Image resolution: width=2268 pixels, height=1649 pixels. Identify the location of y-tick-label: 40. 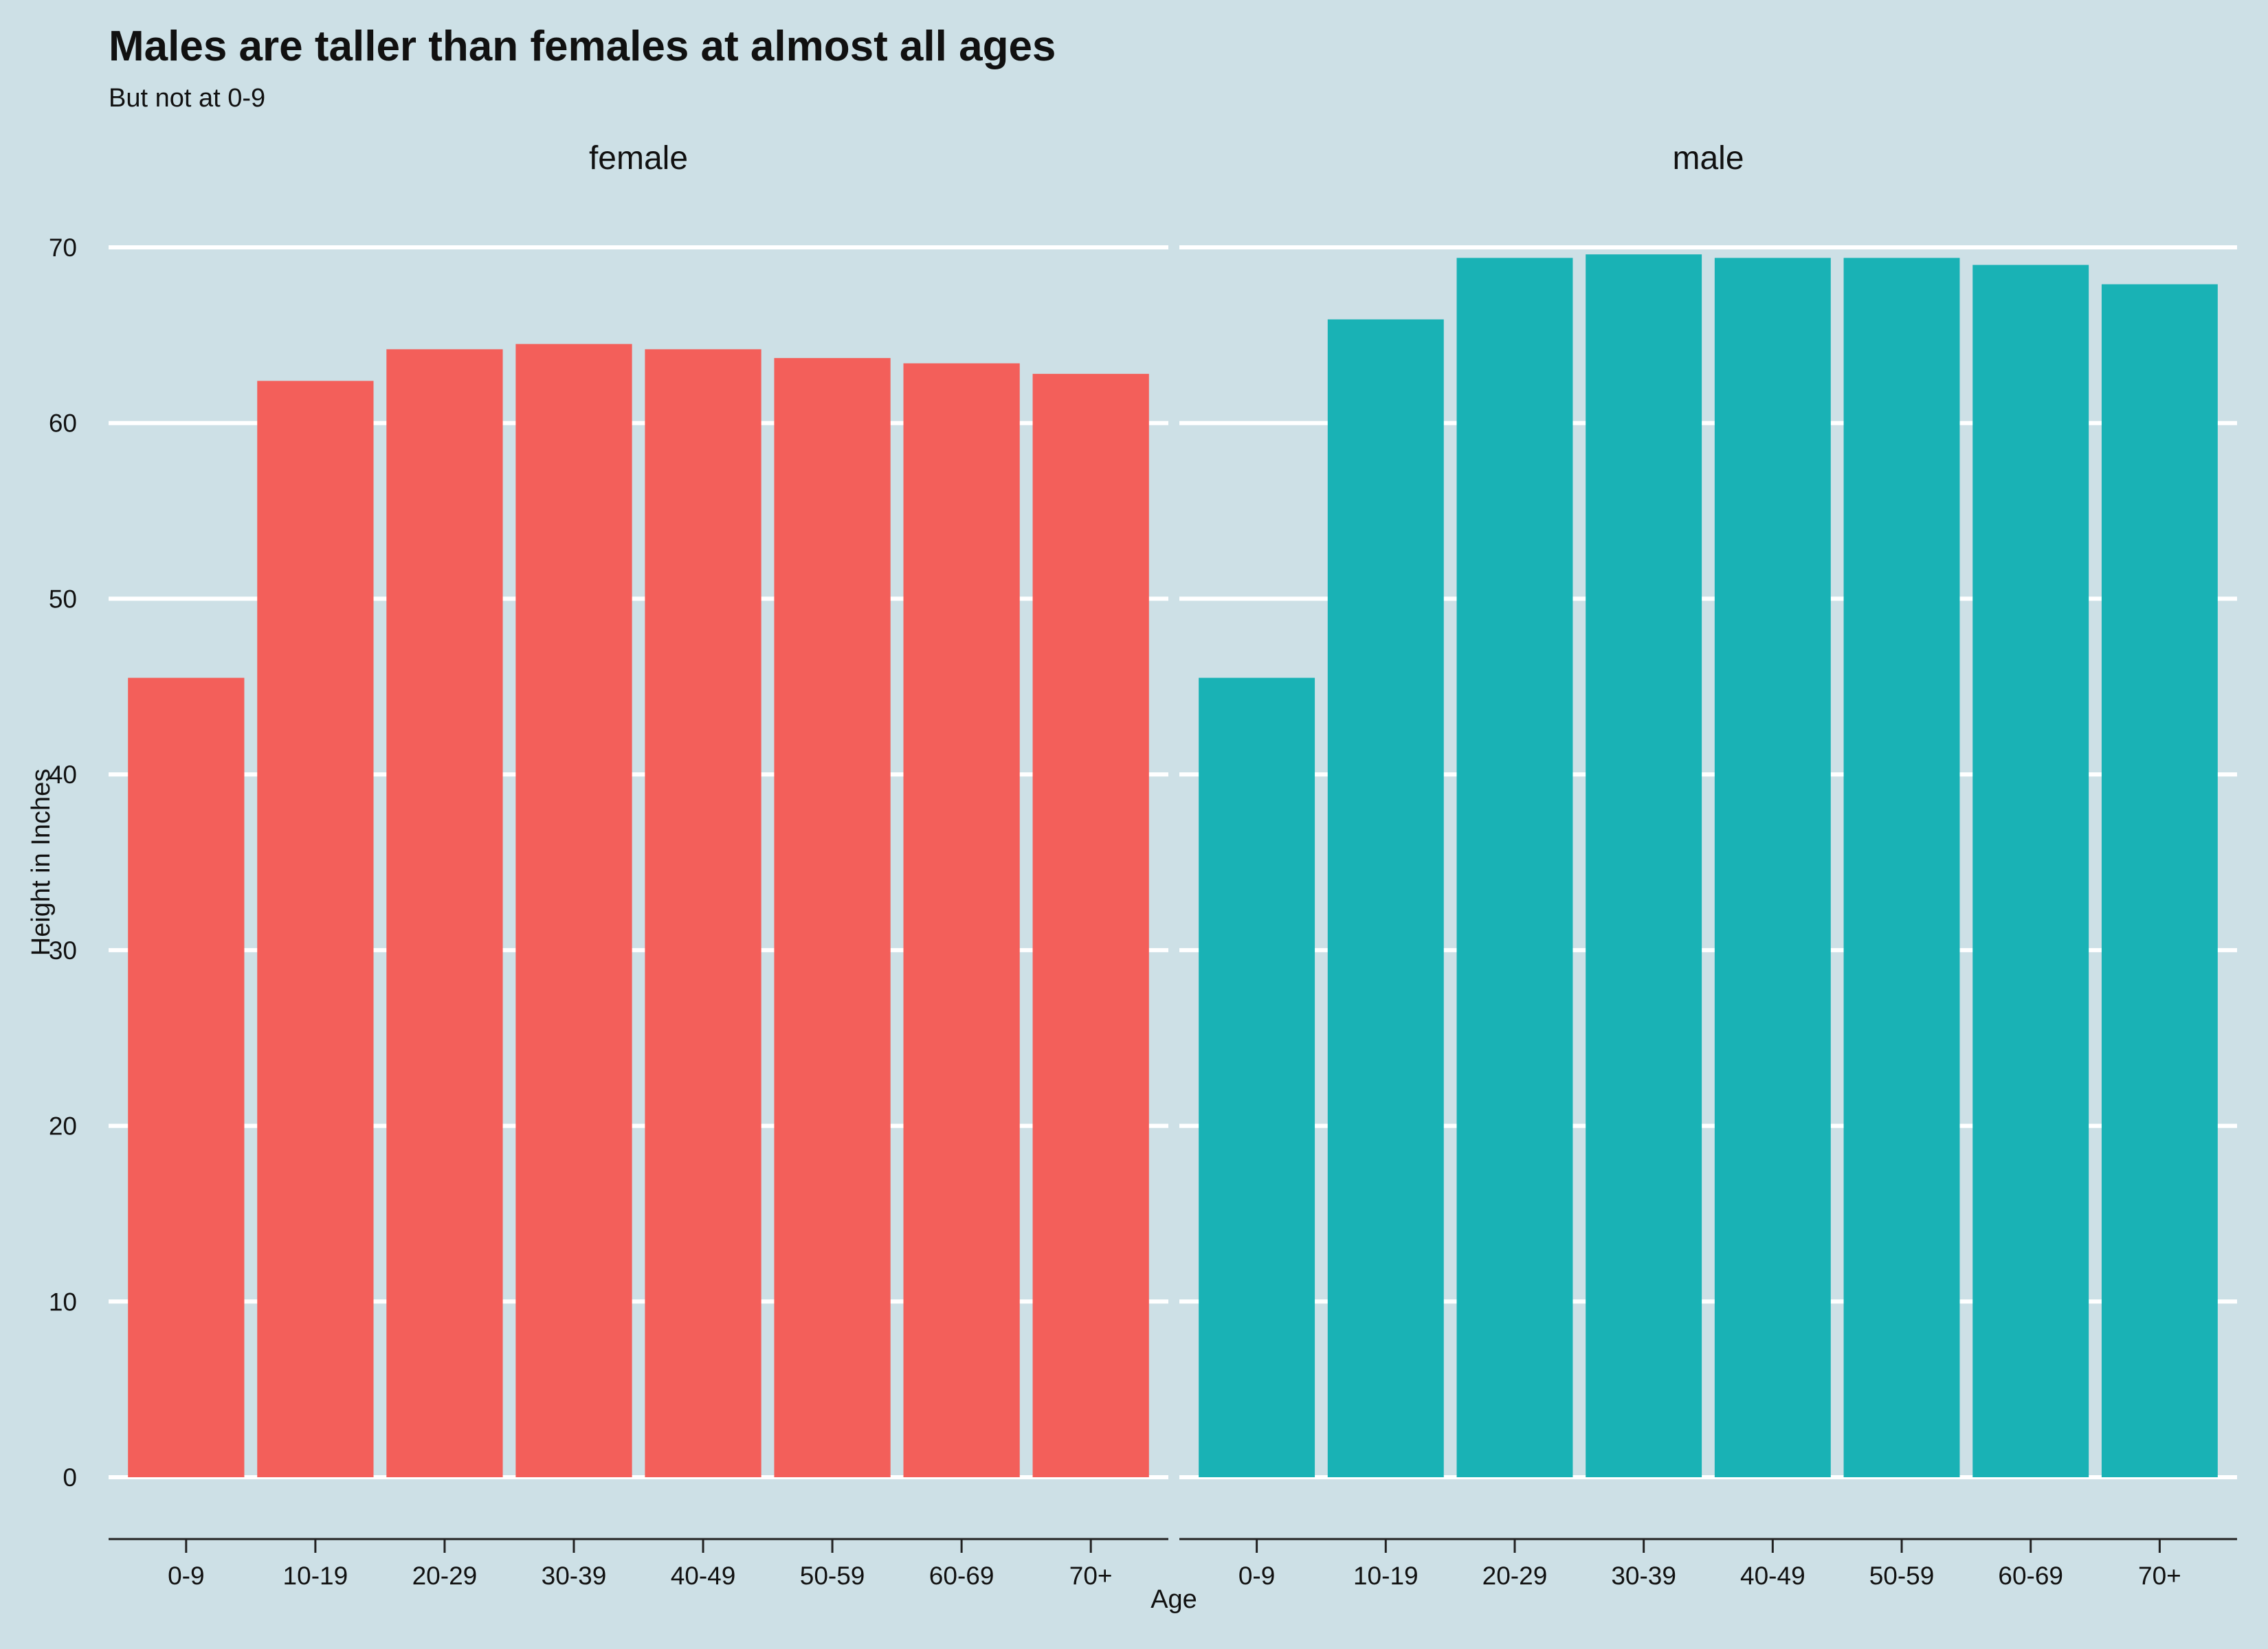
(63, 775).